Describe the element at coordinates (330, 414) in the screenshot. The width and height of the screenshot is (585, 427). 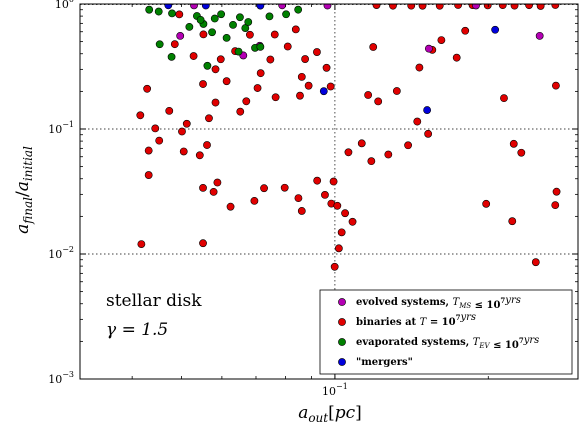
I see `x-axis-label: aout[pc]` at that location.